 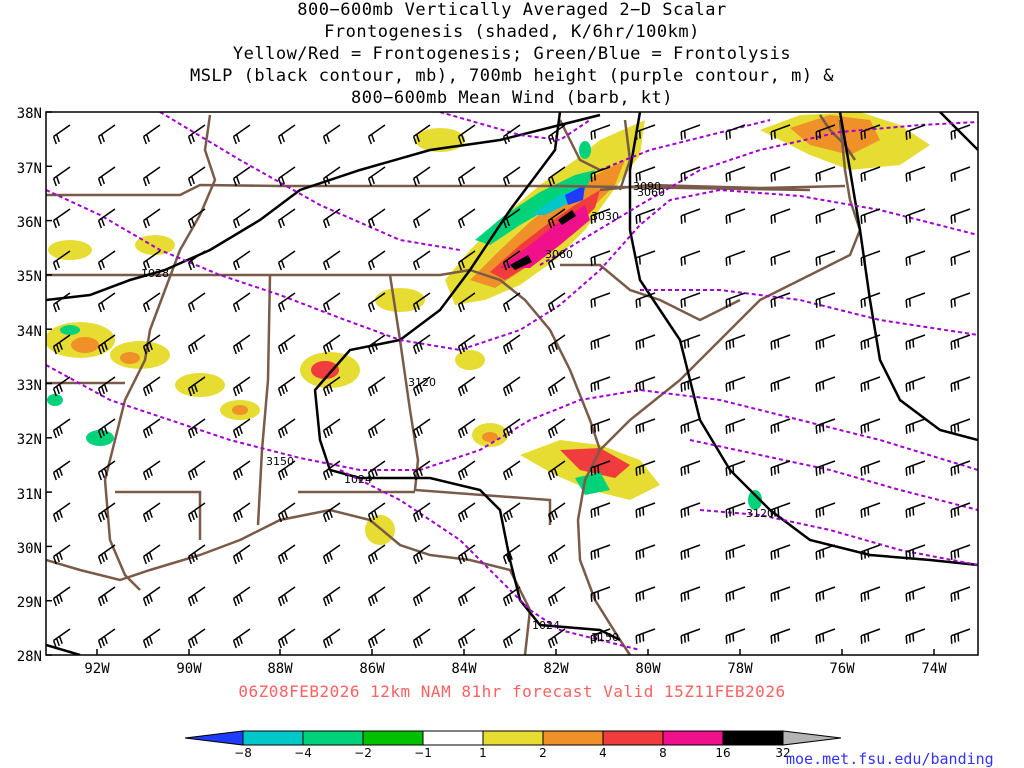 What do you see at coordinates (29, 603) in the screenshot?
I see `lat-label: 29N` at bounding box center [29, 603].